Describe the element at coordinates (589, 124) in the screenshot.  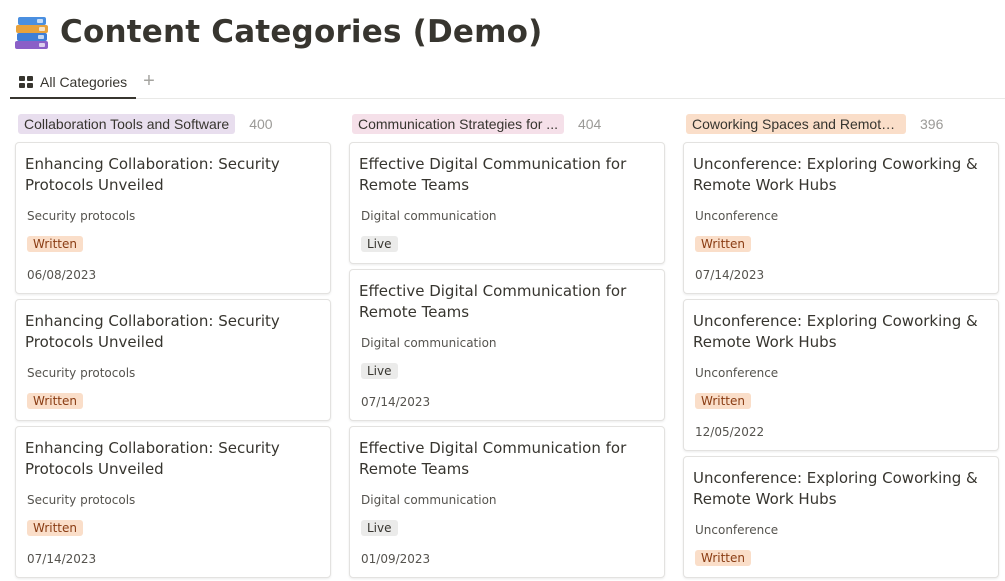
I see `column-count: 404` at that location.